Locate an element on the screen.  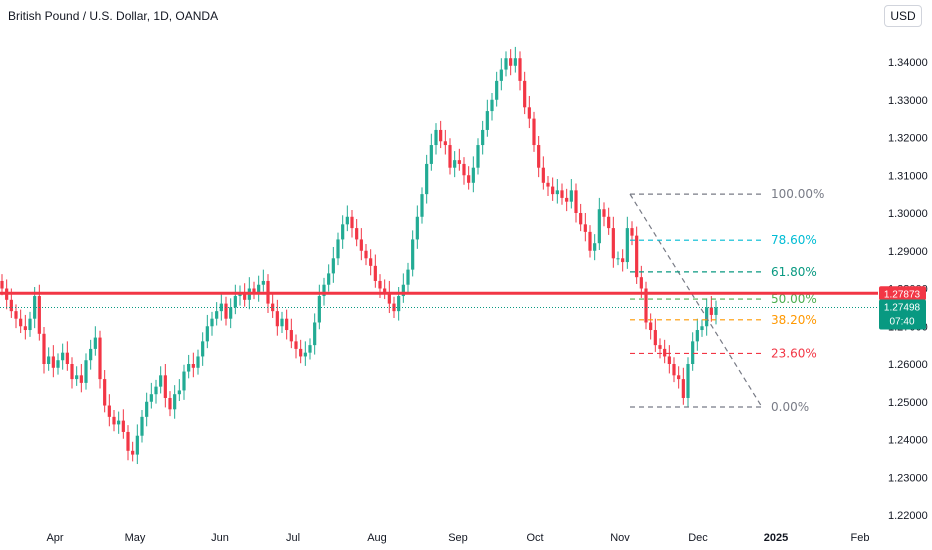
time-tick-label: Aug is located at coordinates (377, 538).